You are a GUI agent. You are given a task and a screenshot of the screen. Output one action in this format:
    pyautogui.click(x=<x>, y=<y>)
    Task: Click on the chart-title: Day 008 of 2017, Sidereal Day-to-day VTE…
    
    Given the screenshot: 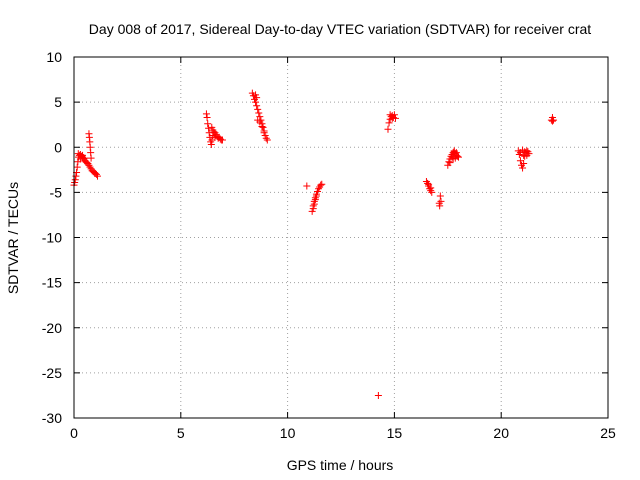 What is the action you would take?
    pyautogui.click(x=340, y=29)
    